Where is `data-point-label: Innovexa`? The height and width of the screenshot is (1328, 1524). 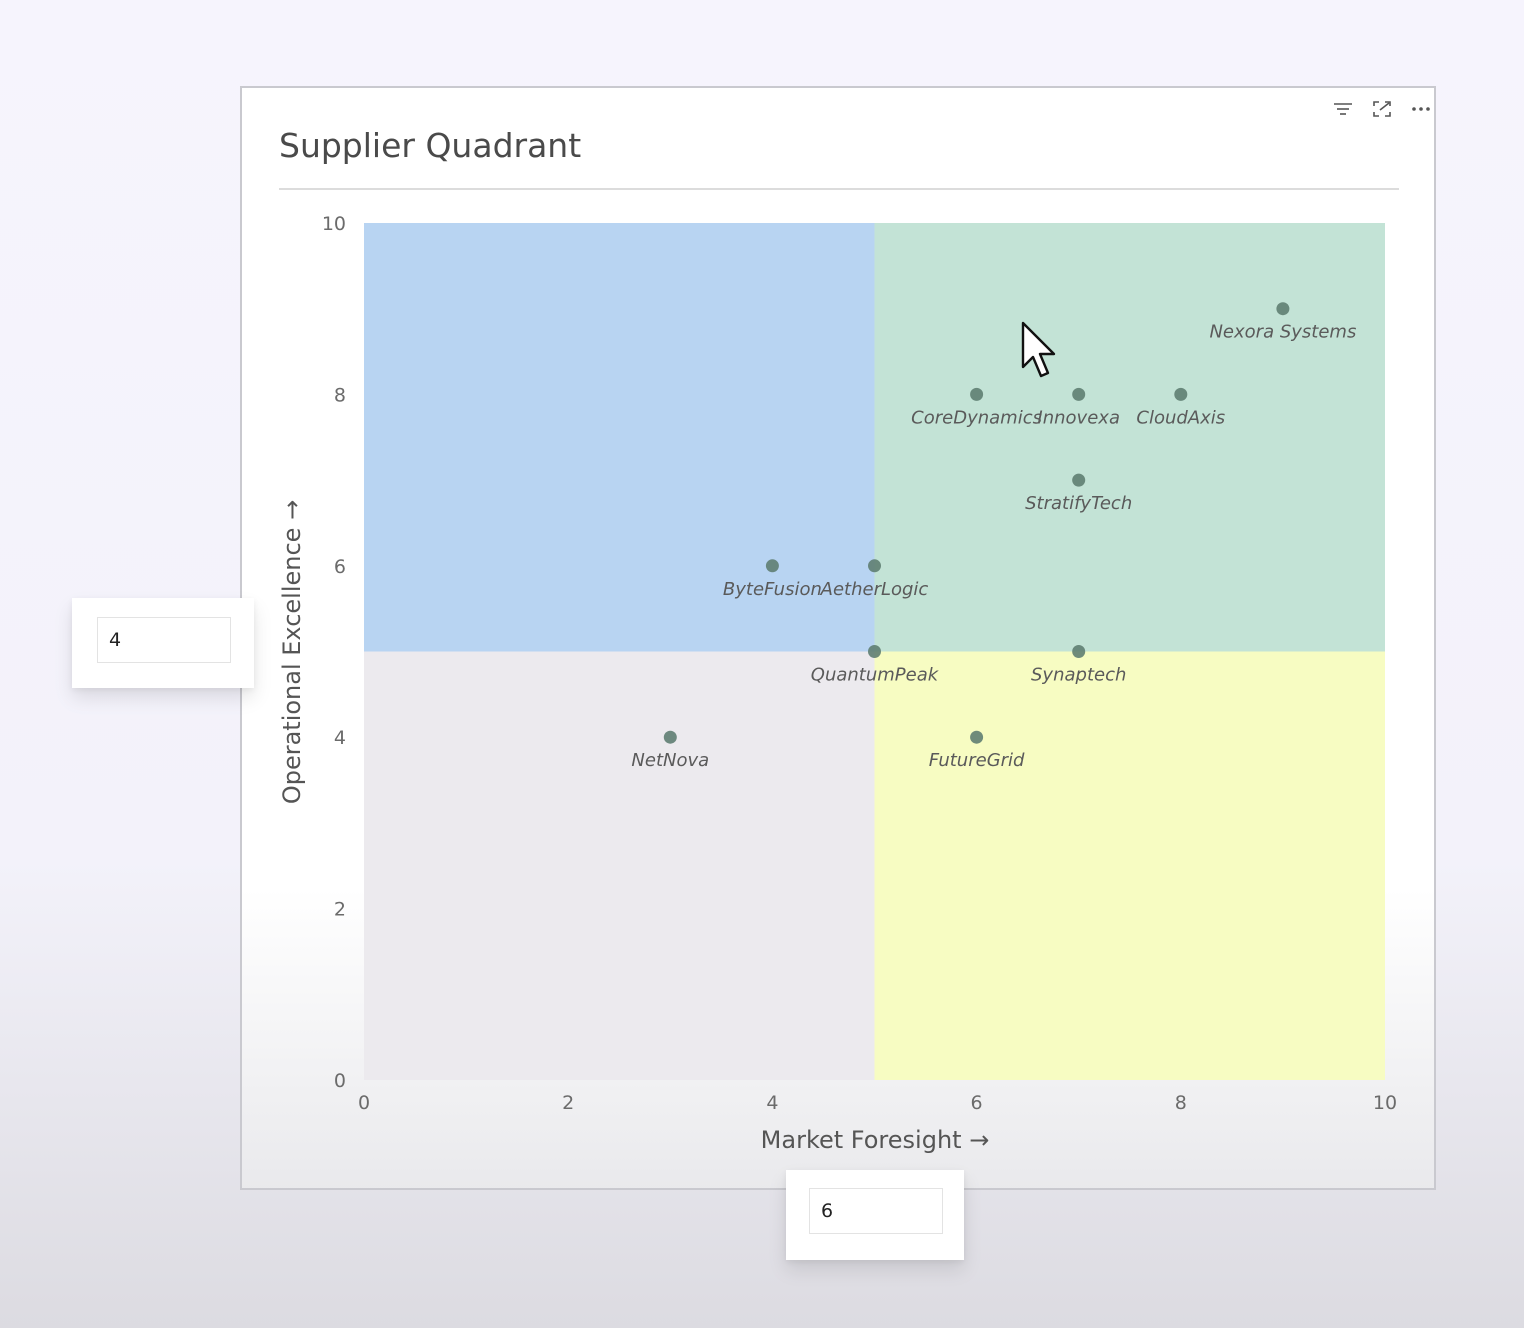 data-point-label: Innovexa is located at coordinates (1078, 417).